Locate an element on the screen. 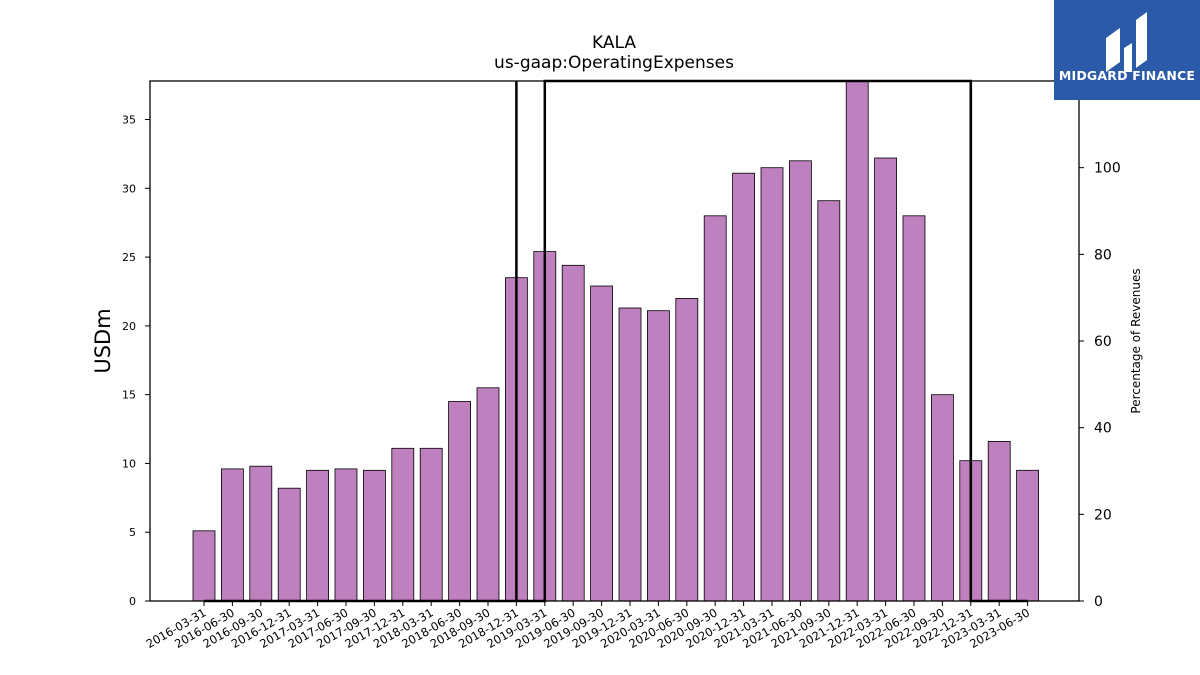  y2-axis-label: Percentage of Revenues is located at coordinates (1136, 340).